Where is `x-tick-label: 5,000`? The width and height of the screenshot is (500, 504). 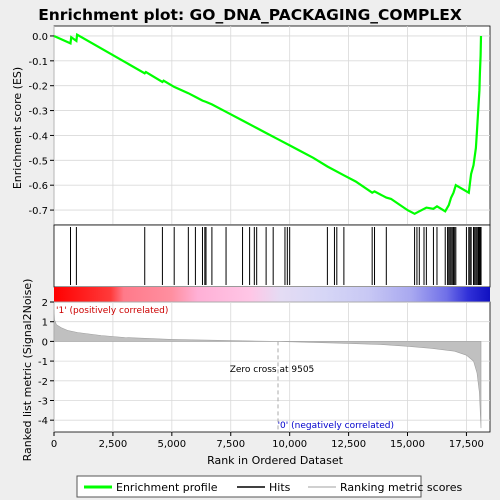
x-tick-label: 5,000 is located at coordinates (172, 444).